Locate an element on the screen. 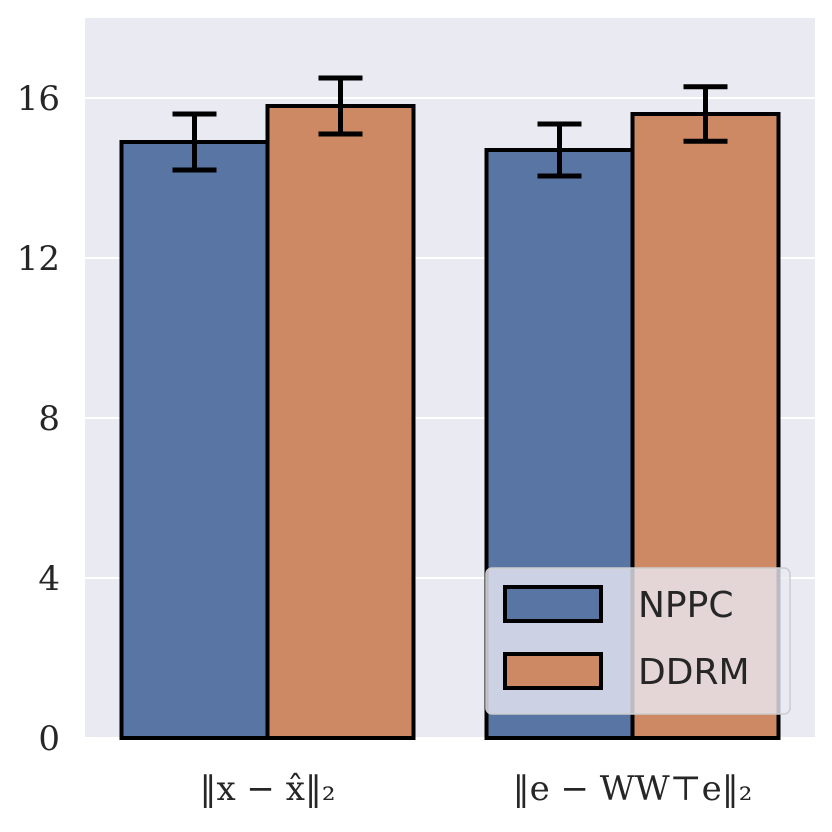  x-tick-labels: ‖x − x̂‖₂ ‖e − WW⊤e‖₂ is located at coordinates (475, 789).